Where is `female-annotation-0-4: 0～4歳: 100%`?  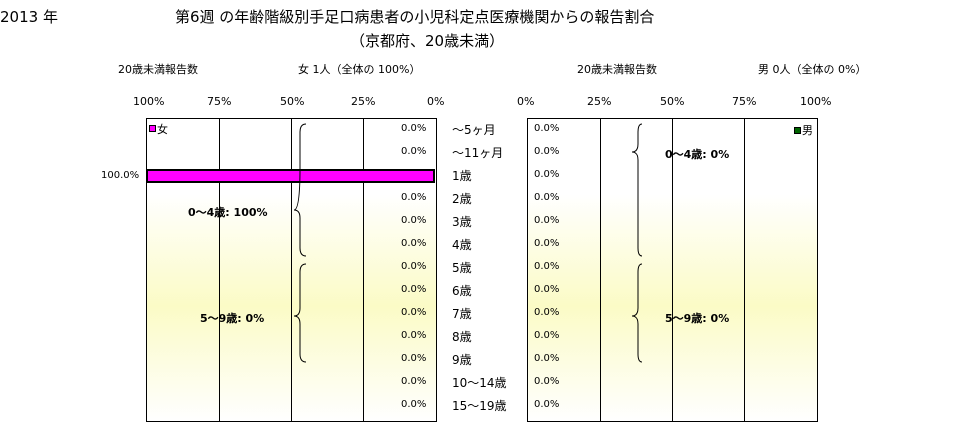 female-annotation-0-4: 0～4歳: 100% is located at coordinates (228, 212).